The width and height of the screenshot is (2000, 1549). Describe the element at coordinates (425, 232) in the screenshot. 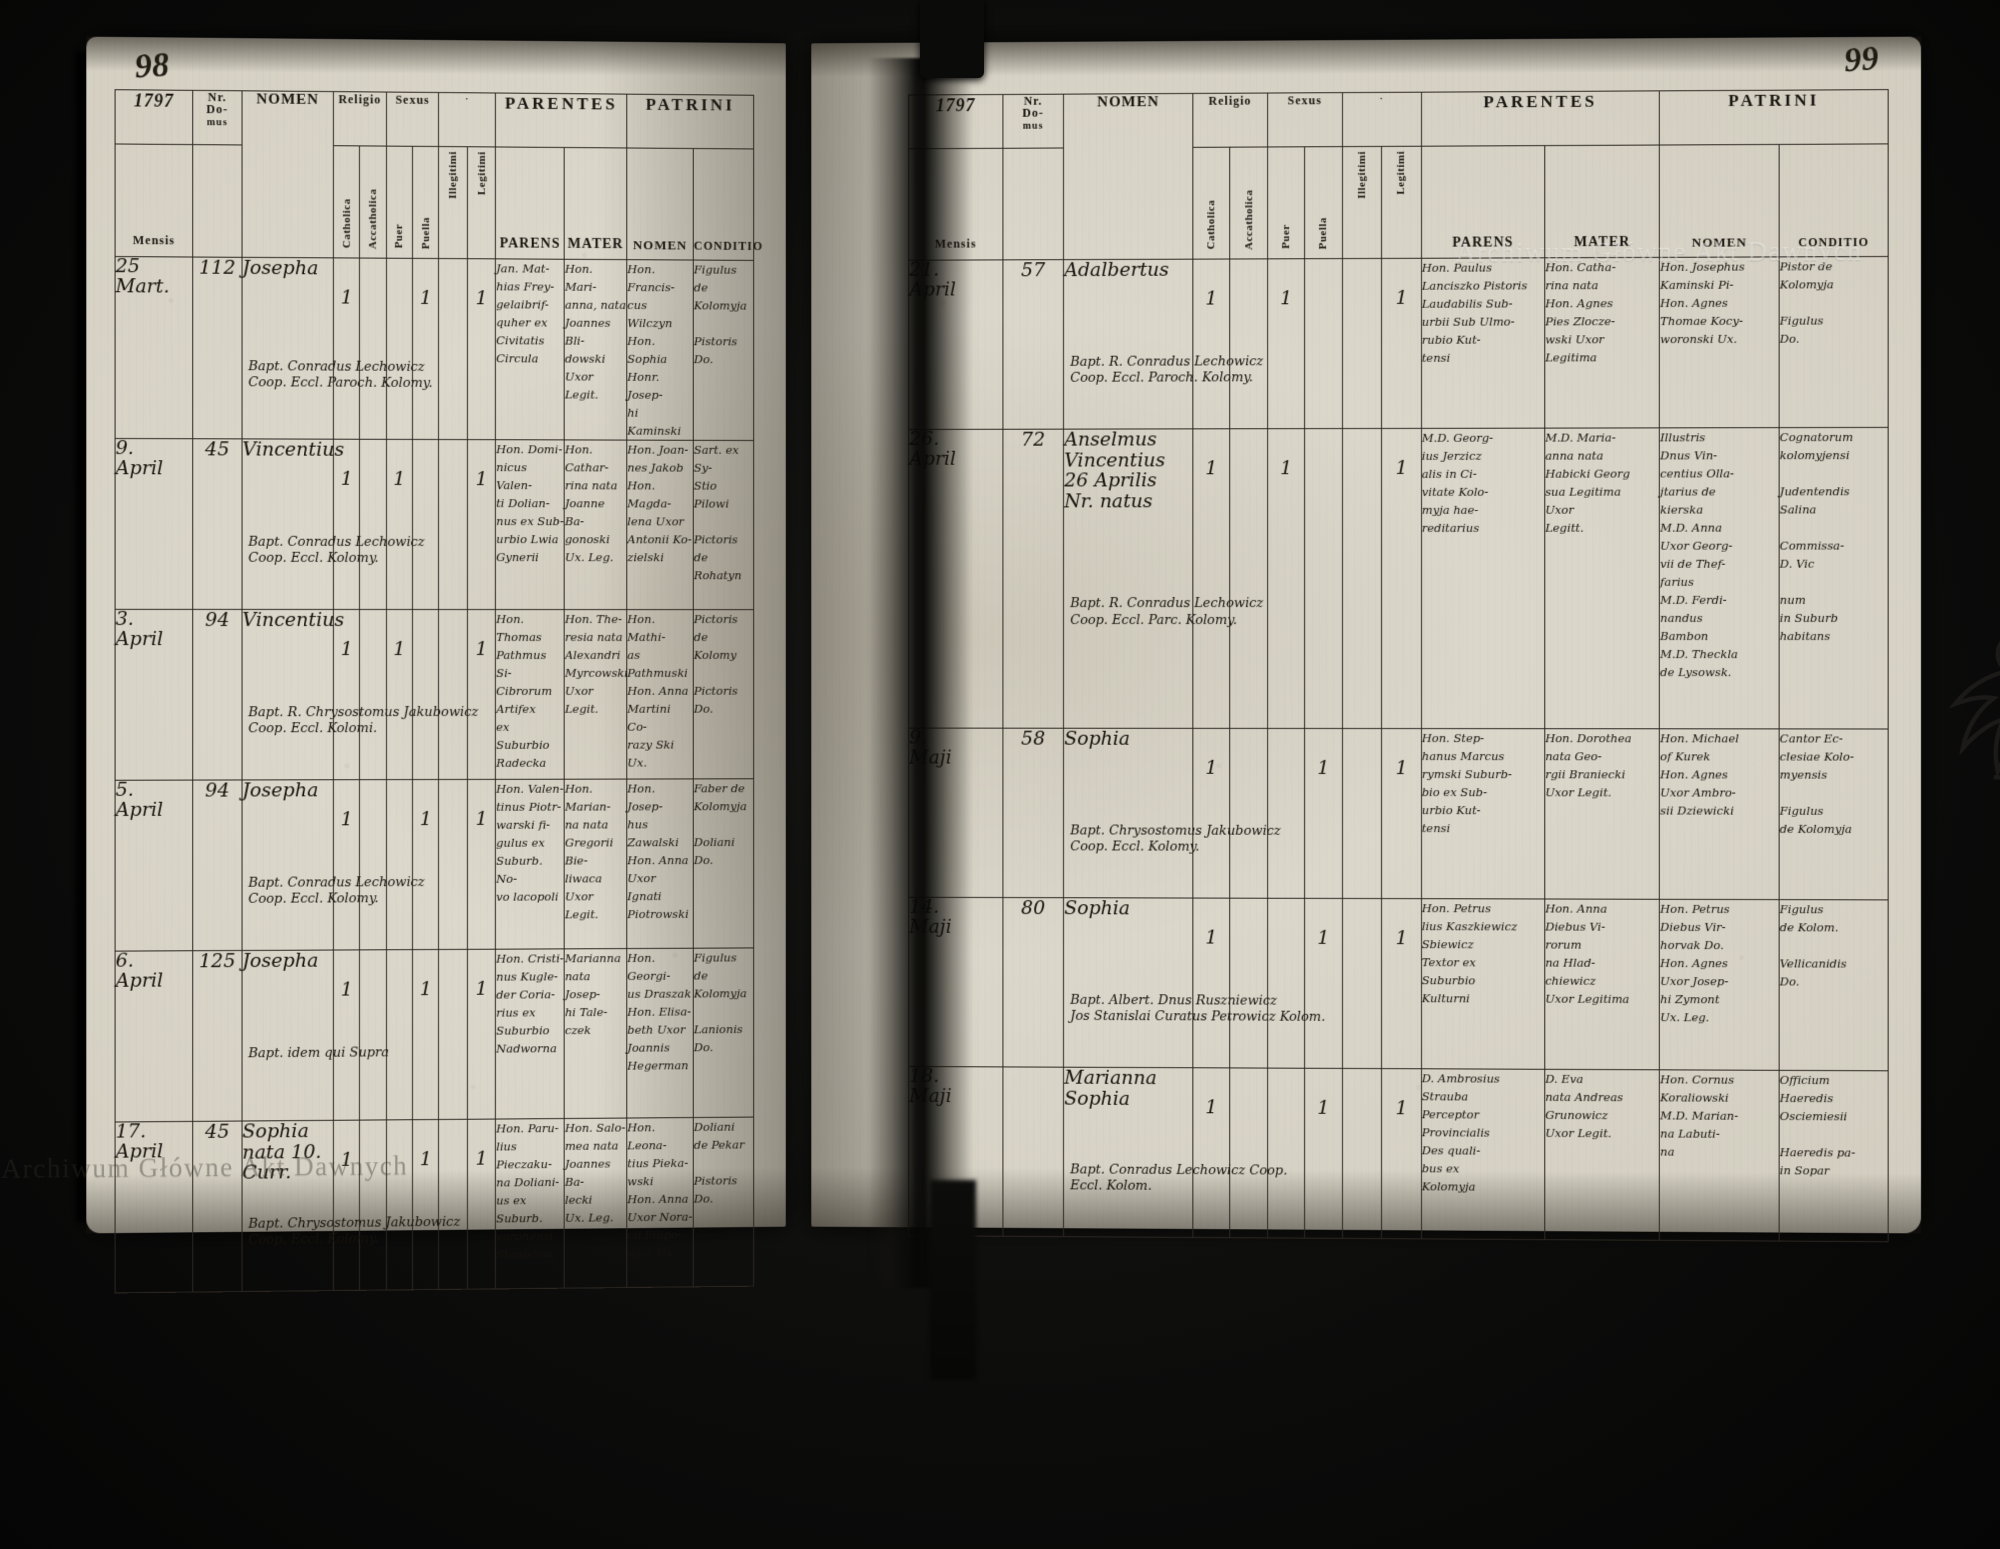

I see `puella-label: Puella` at that location.